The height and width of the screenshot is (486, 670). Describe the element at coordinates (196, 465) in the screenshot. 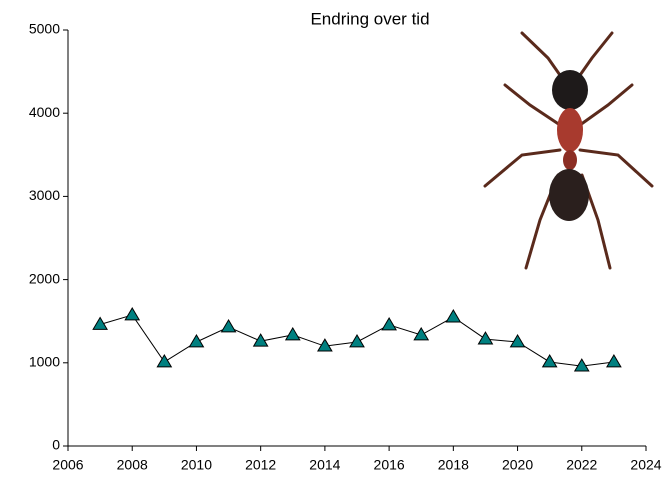

I see `x-tick-label: 2010` at that location.